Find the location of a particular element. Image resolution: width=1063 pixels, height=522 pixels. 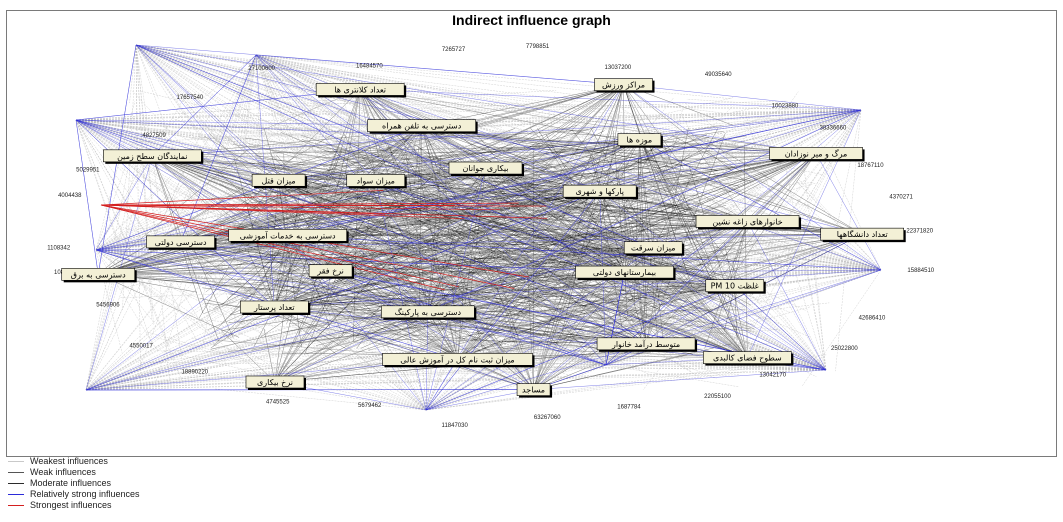

node-label: خانوارهای زاغه نشین is located at coordinates (747, 221).